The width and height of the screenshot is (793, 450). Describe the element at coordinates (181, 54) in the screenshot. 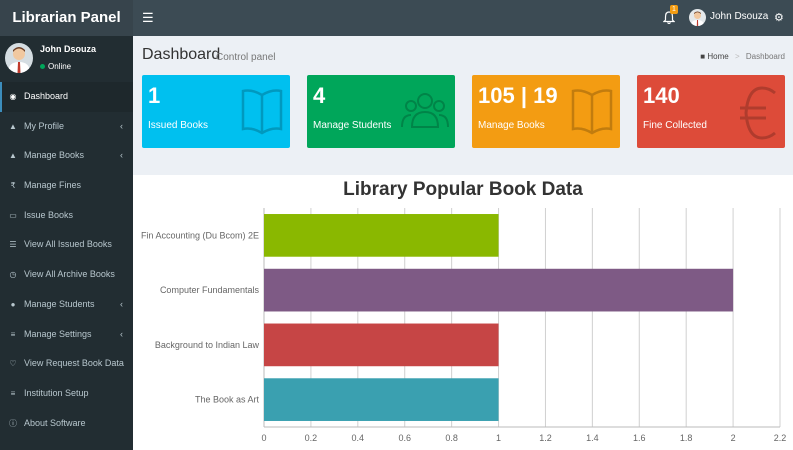

I see `page-title: Dashboard` at that location.